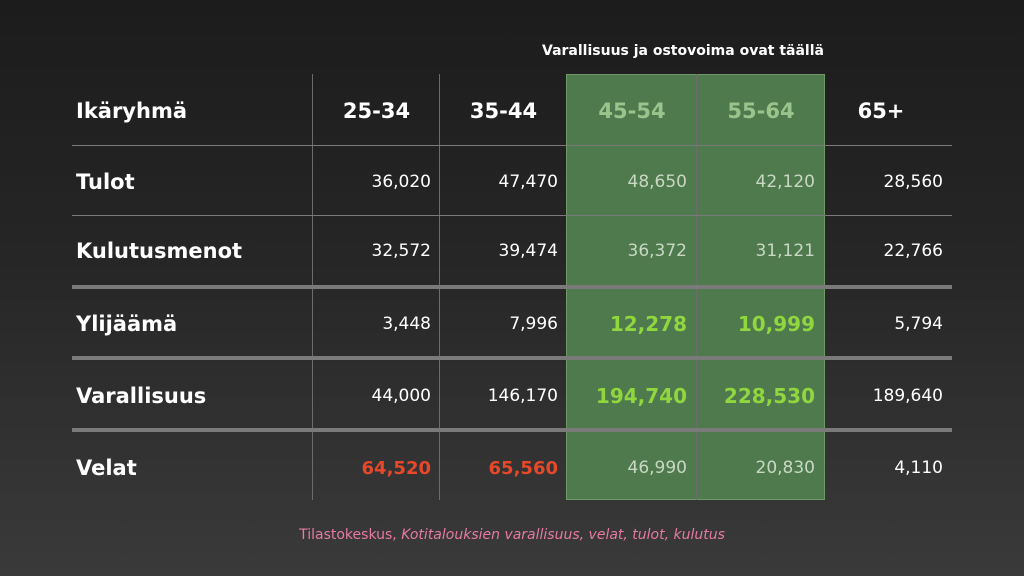 The width and height of the screenshot is (1024, 576). I want to click on header-col-65-plus: 65+, so click(881, 111).